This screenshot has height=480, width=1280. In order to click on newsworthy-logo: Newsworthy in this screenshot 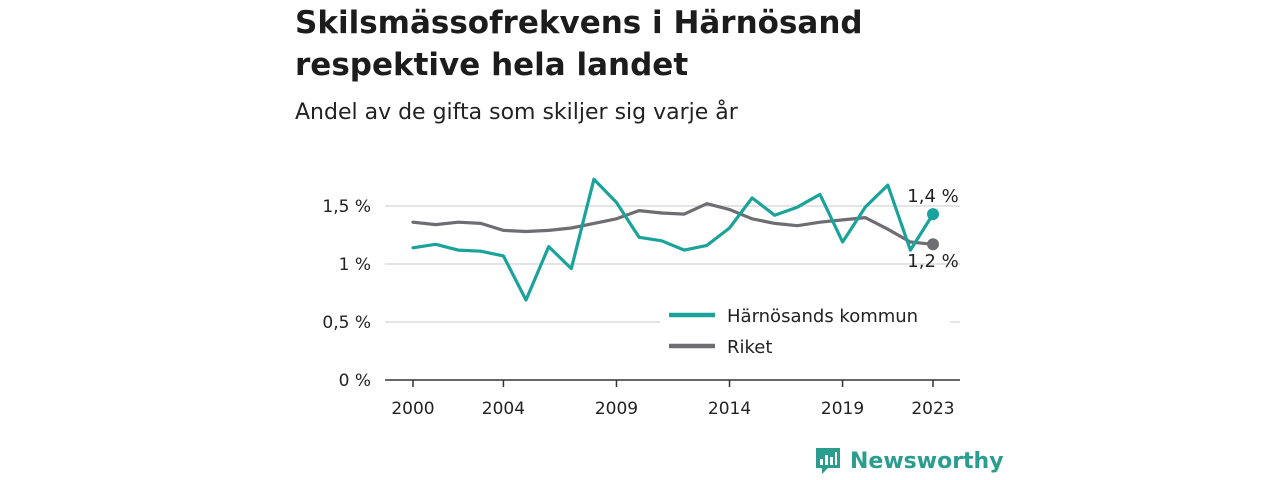, I will do `click(909, 461)`.